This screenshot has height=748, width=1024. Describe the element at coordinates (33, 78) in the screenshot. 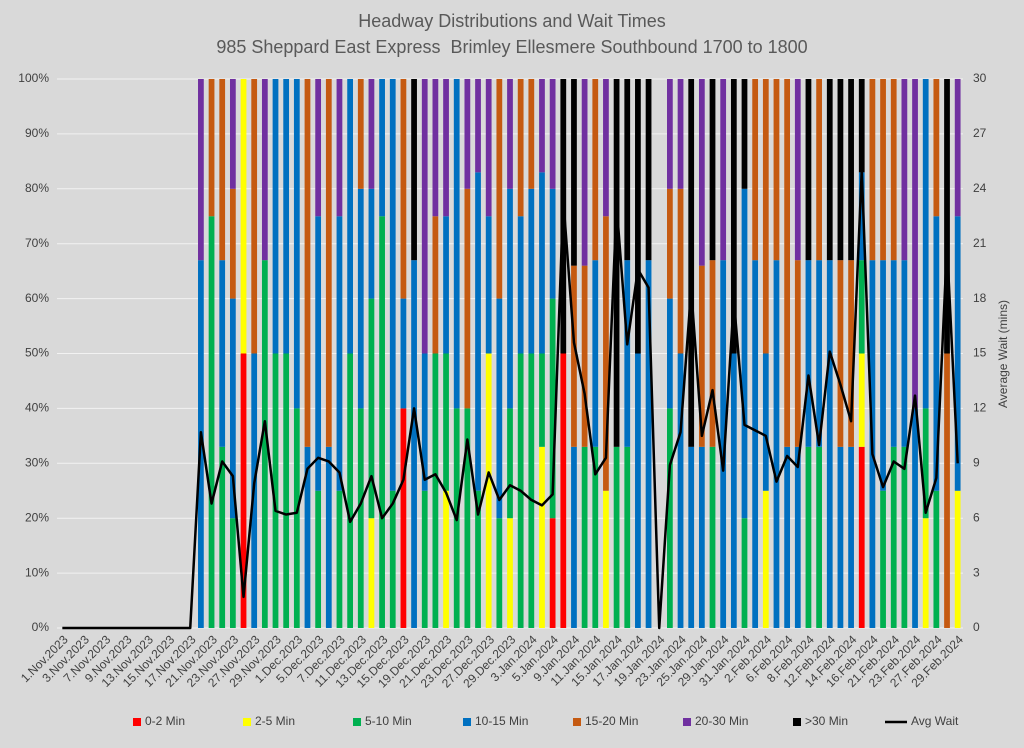

I see `y-tick-label: 100%` at that location.